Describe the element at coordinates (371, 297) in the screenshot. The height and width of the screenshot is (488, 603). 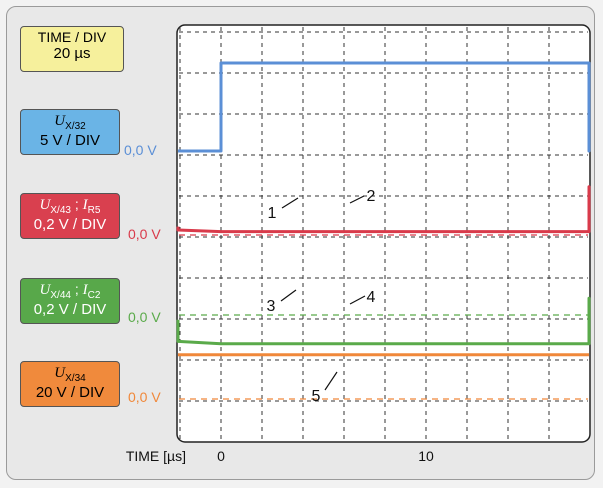
I see `annotation-4-label: 4` at that location.